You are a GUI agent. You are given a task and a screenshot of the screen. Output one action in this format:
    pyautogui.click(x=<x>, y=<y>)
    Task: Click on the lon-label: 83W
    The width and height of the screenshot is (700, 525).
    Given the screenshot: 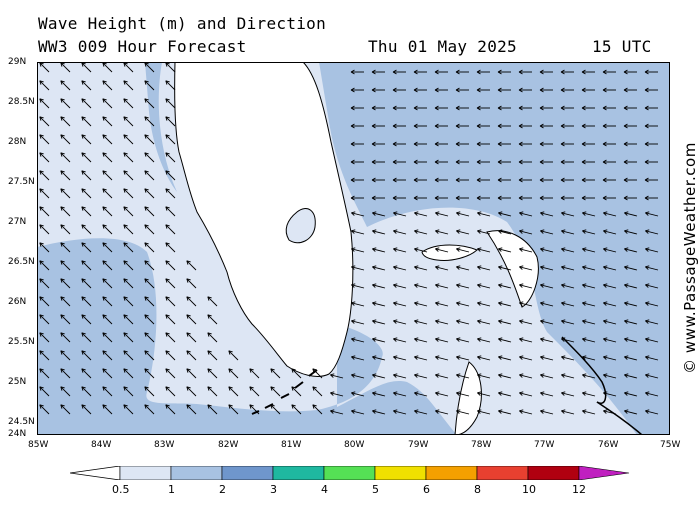 What is the action you would take?
    pyautogui.click(x=164, y=445)
    